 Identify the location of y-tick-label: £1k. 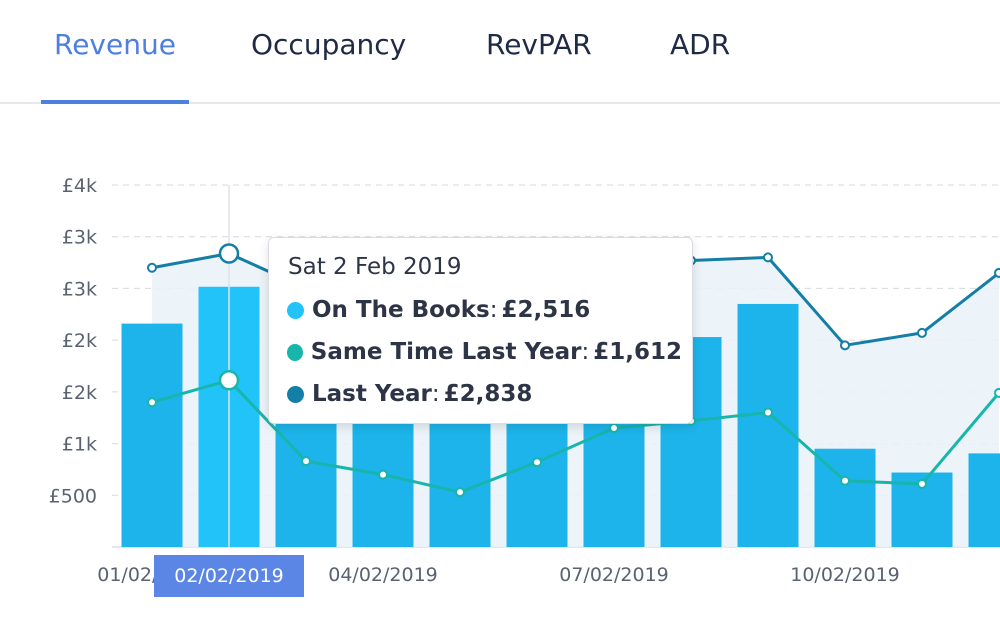
(79, 445).